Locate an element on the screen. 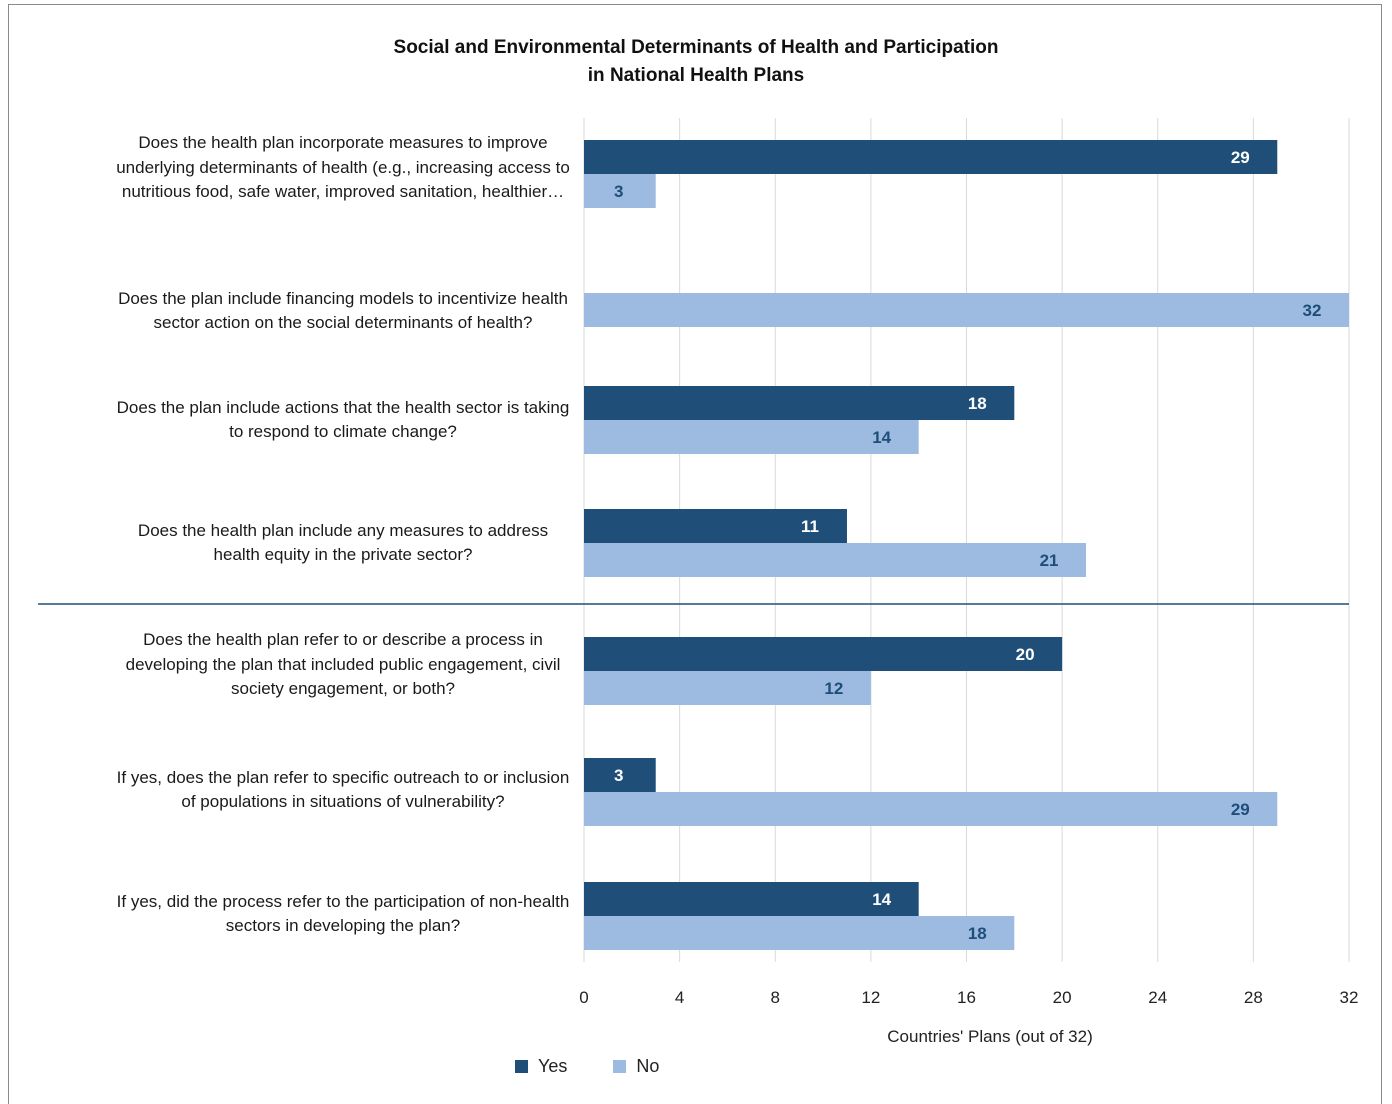  bar-group-no-1: 3 is located at coordinates (620, 191).